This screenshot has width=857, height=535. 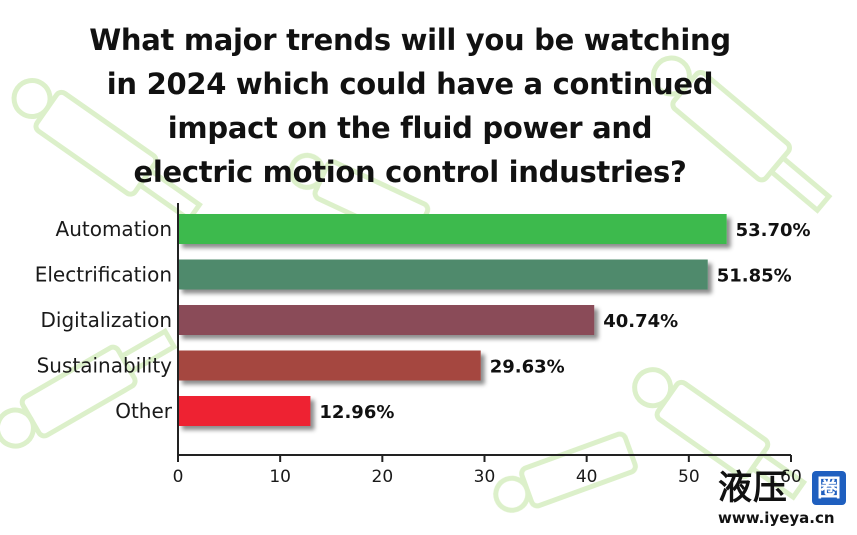 What do you see at coordinates (144, 411) in the screenshot?
I see `category-label: Other` at bounding box center [144, 411].